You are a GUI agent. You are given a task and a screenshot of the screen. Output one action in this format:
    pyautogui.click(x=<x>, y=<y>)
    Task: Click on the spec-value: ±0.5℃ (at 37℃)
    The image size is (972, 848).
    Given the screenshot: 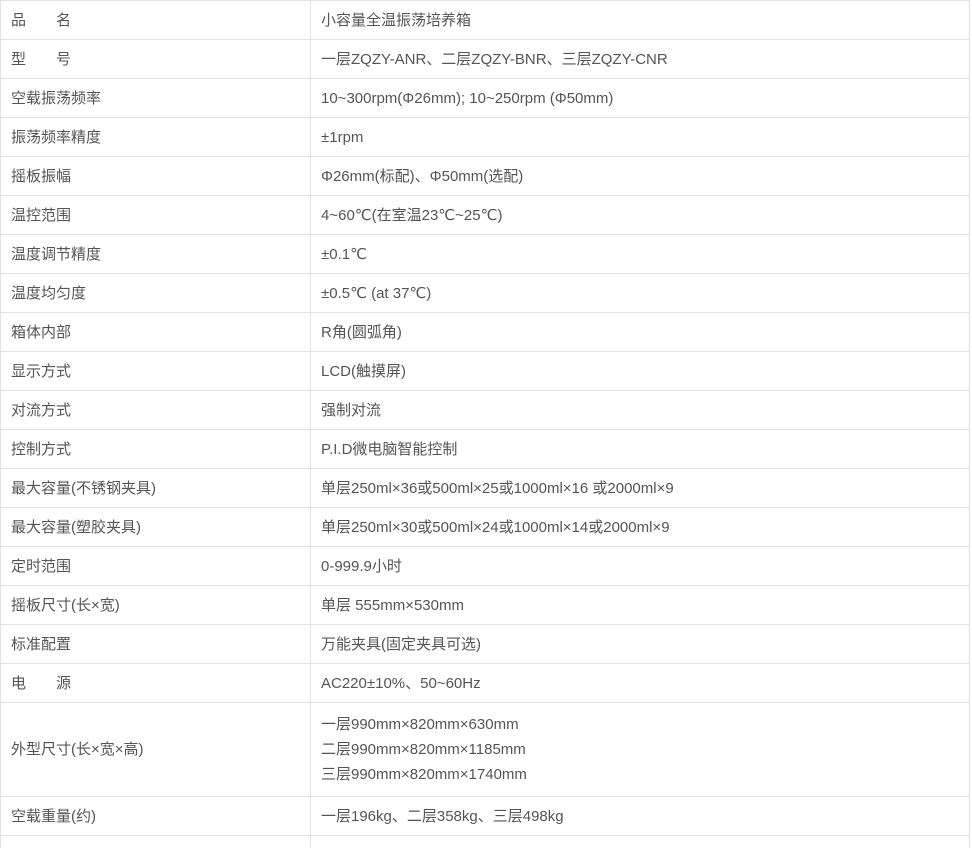 What is the action you would take?
    pyautogui.click(x=640, y=293)
    